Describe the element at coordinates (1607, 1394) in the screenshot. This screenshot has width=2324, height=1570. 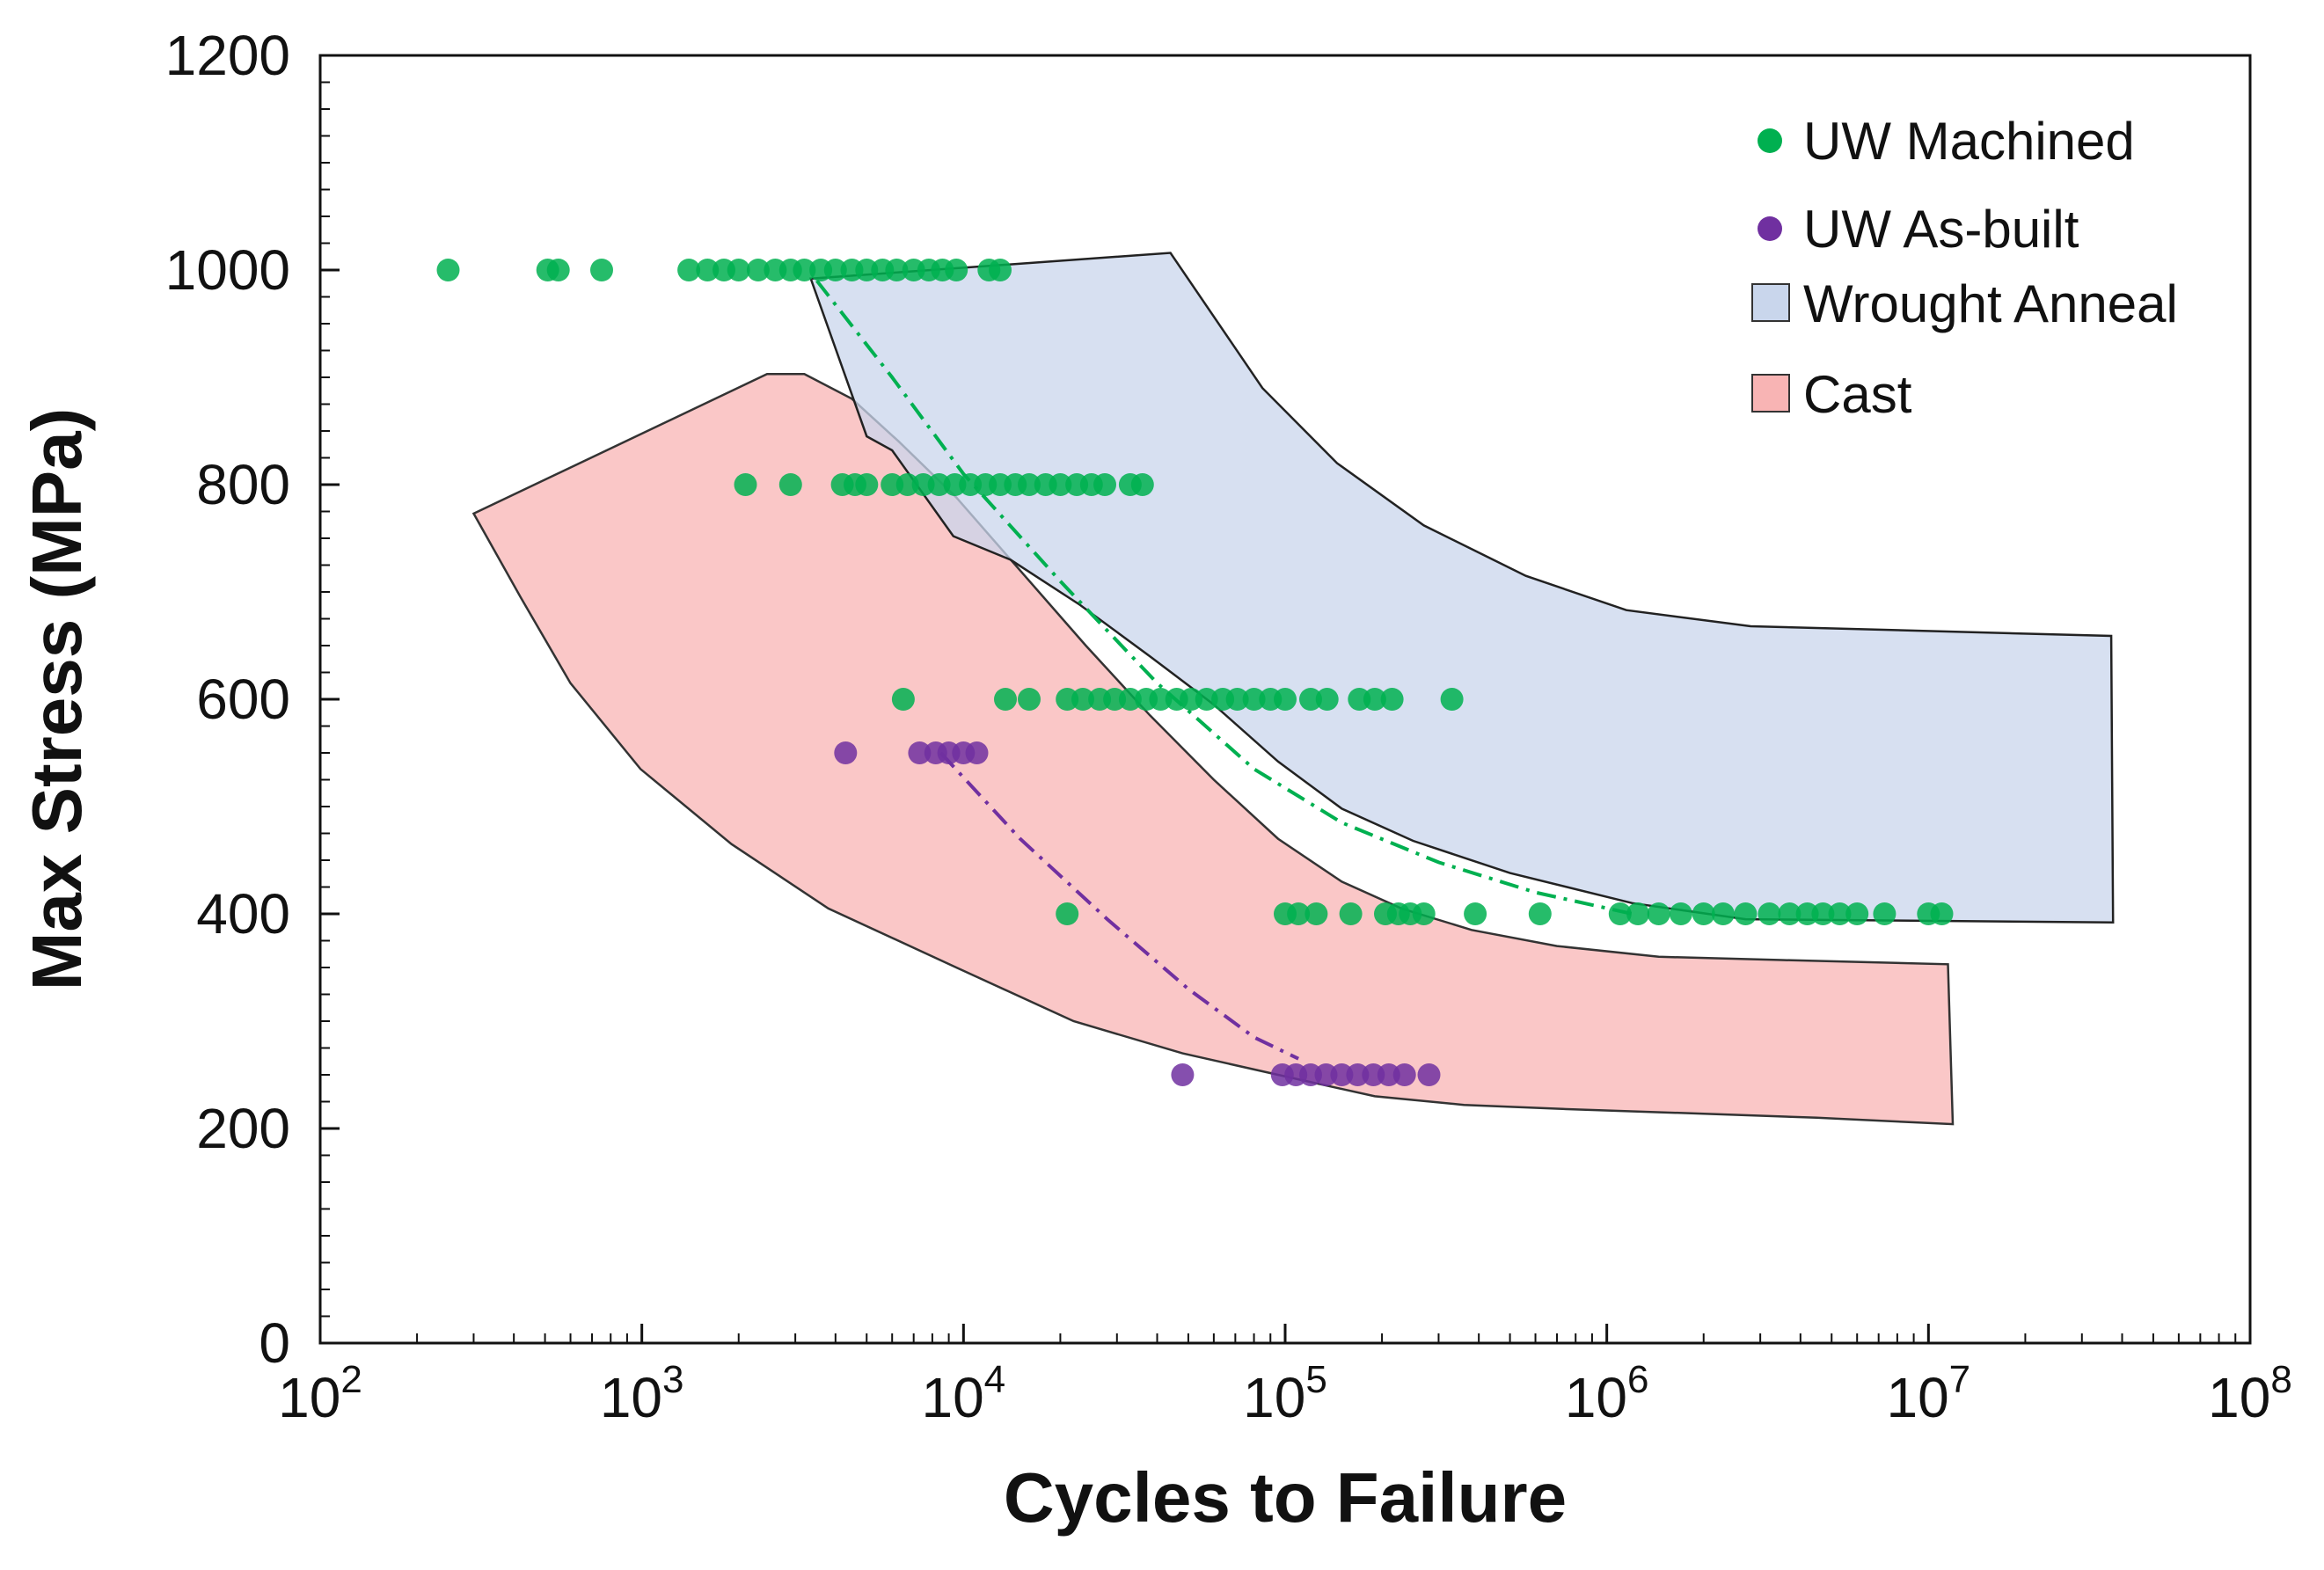
I see `x-tick-label: 10⁶` at that location.